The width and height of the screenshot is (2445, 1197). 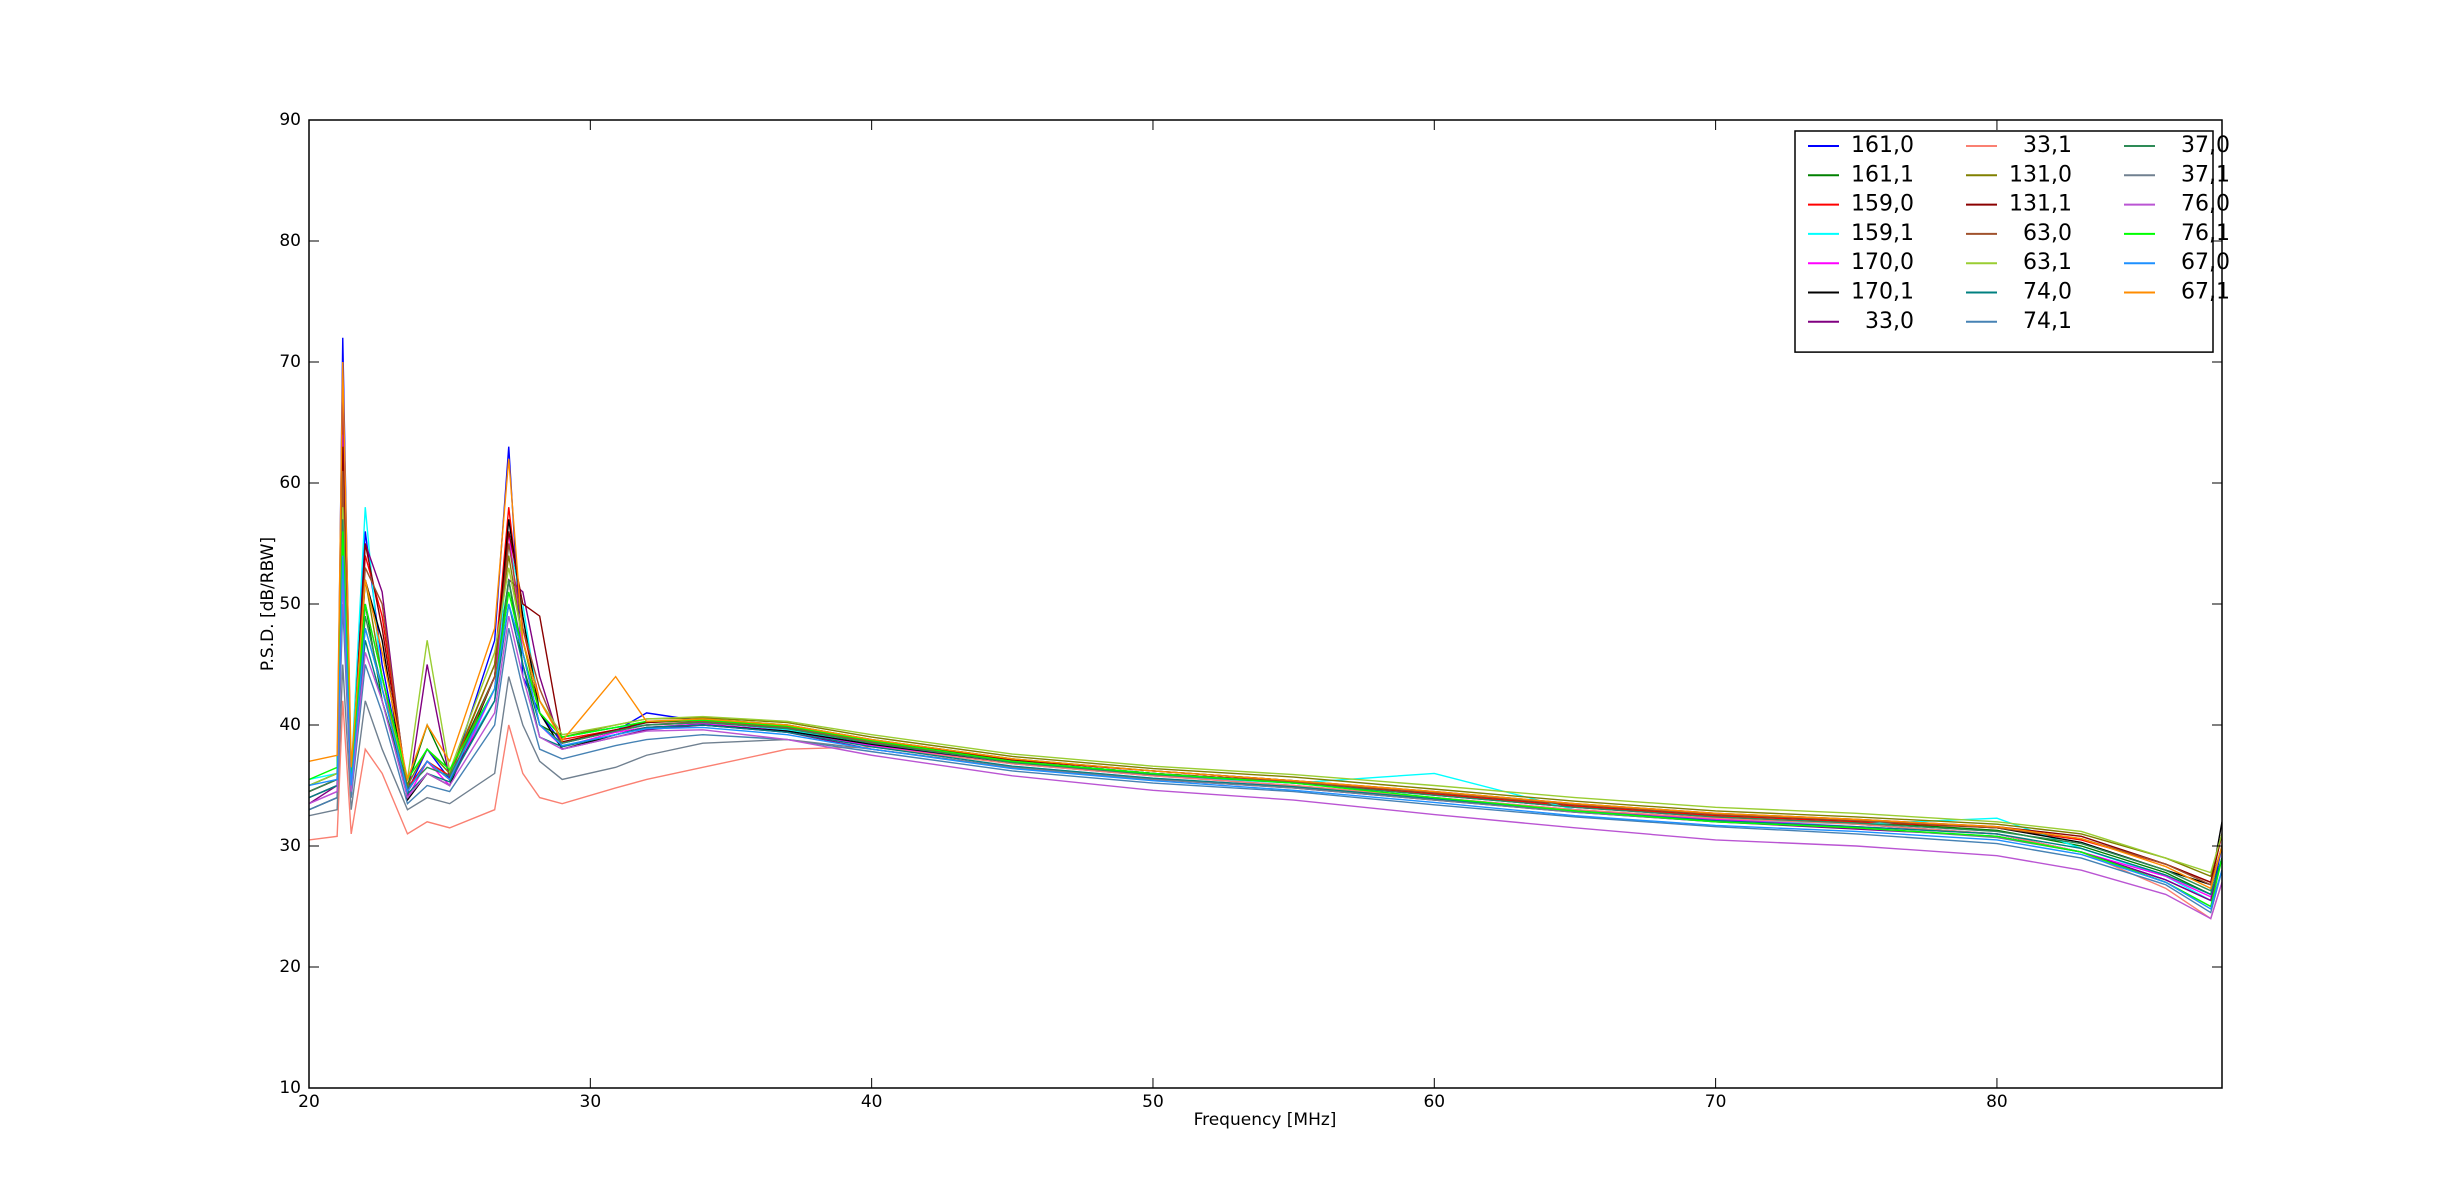 What do you see at coordinates (2047, 292) in the screenshot?
I see `legend-label: 74,0` at bounding box center [2047, 292].